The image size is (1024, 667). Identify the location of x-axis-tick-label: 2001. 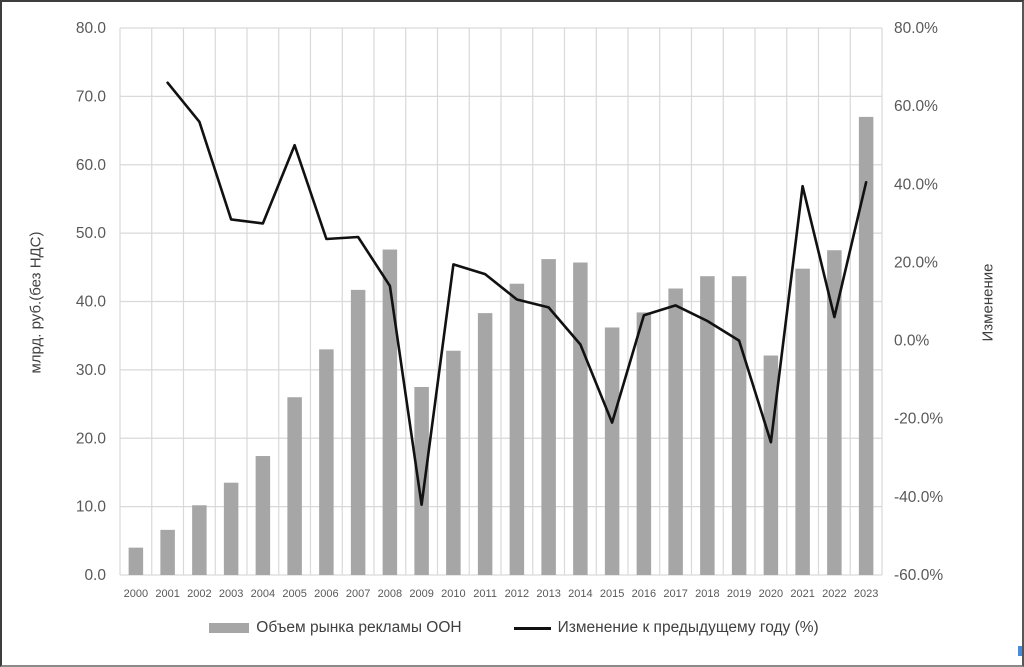
(167, 594).